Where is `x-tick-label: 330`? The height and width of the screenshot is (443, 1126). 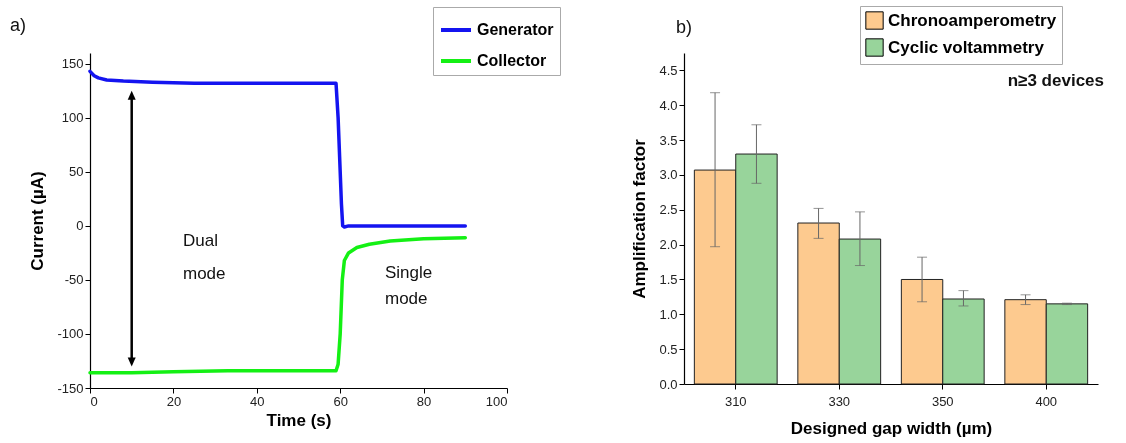 x-tick-label: 330 is located at coordinates (839, 401).